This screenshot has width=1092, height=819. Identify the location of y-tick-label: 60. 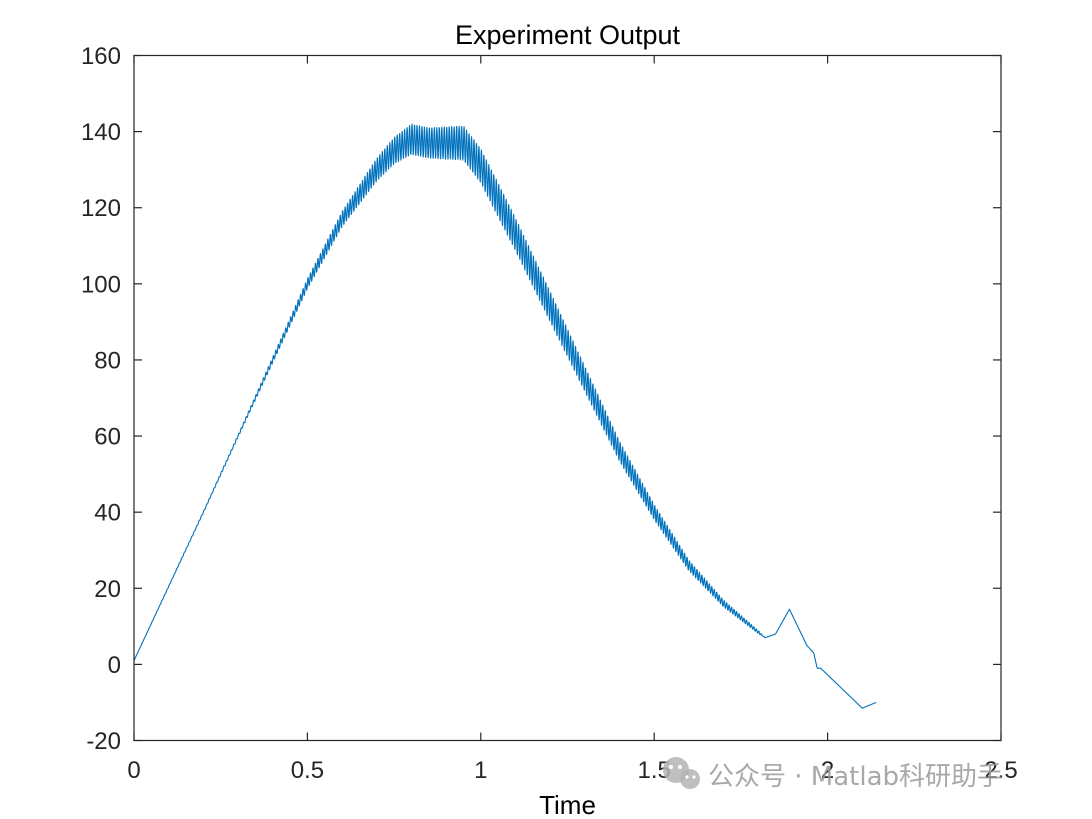
(107, 437).